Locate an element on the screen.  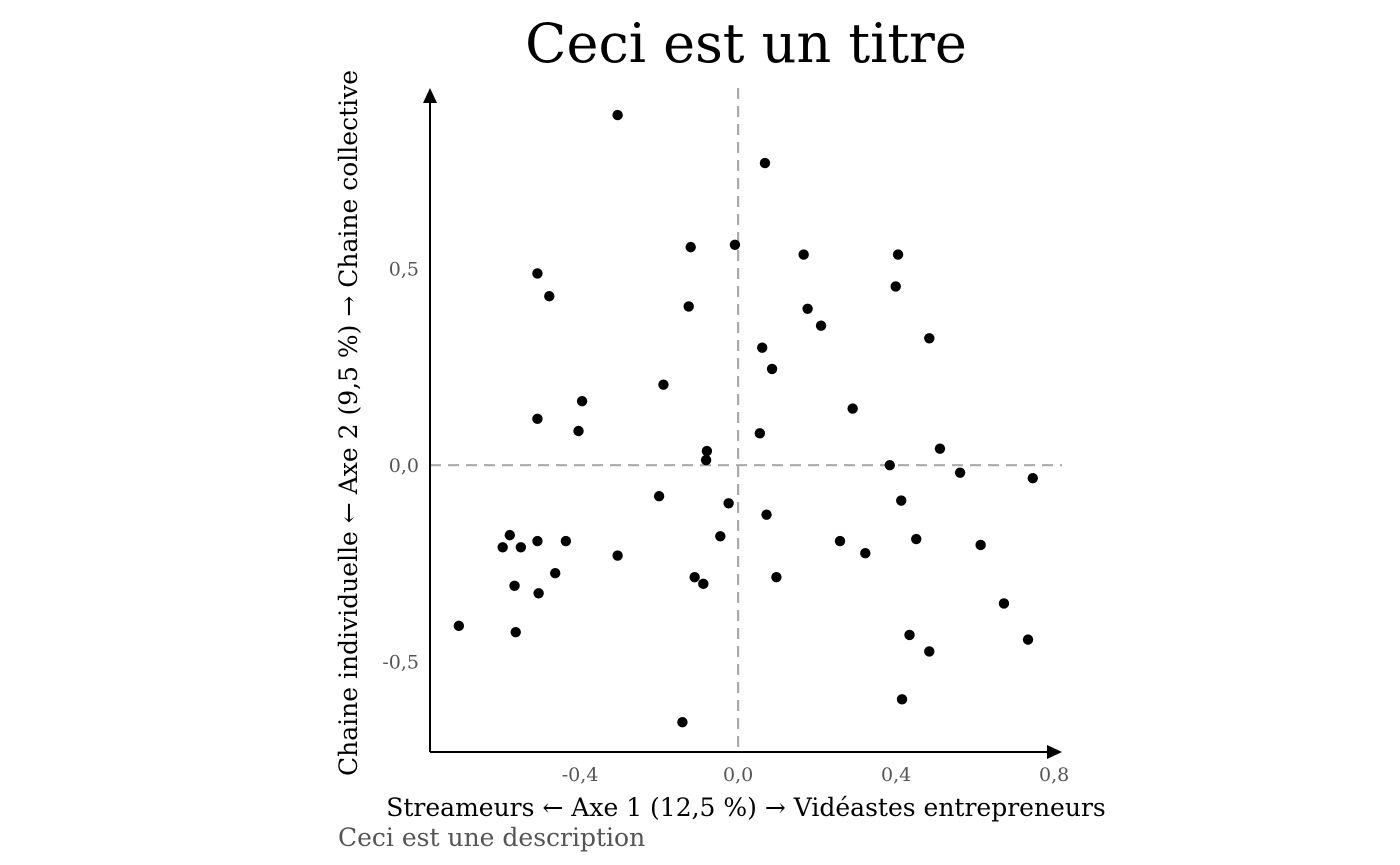
x-tick-label: 0,0 is located at coordinates (738, 775).